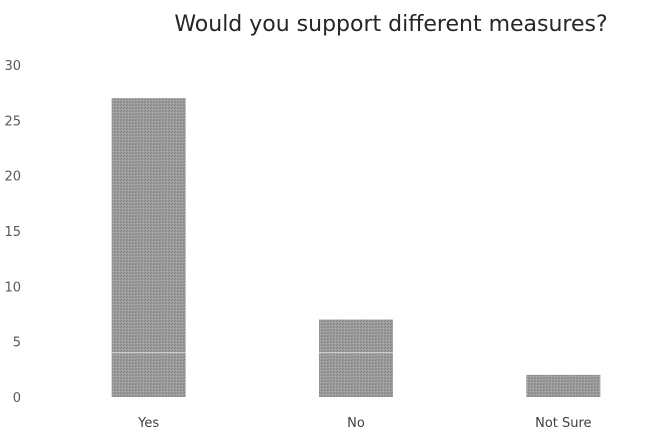 Image resolution: width=667 pixels, height=437 pixels. I want to click on x-tick-label: No, so click(356, 423).